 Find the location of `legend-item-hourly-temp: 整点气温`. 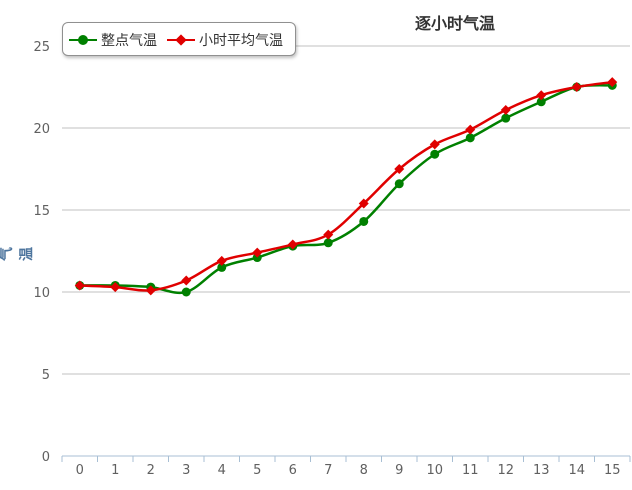

legend-item-hourly-temp: 整点气温 is located at coordinates (113, 40).